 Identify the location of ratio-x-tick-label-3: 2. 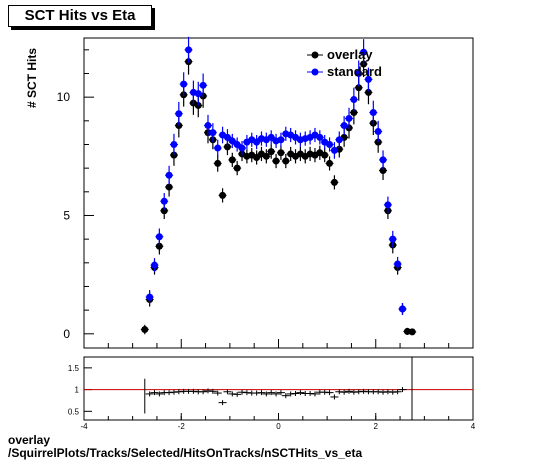
(376, 426).